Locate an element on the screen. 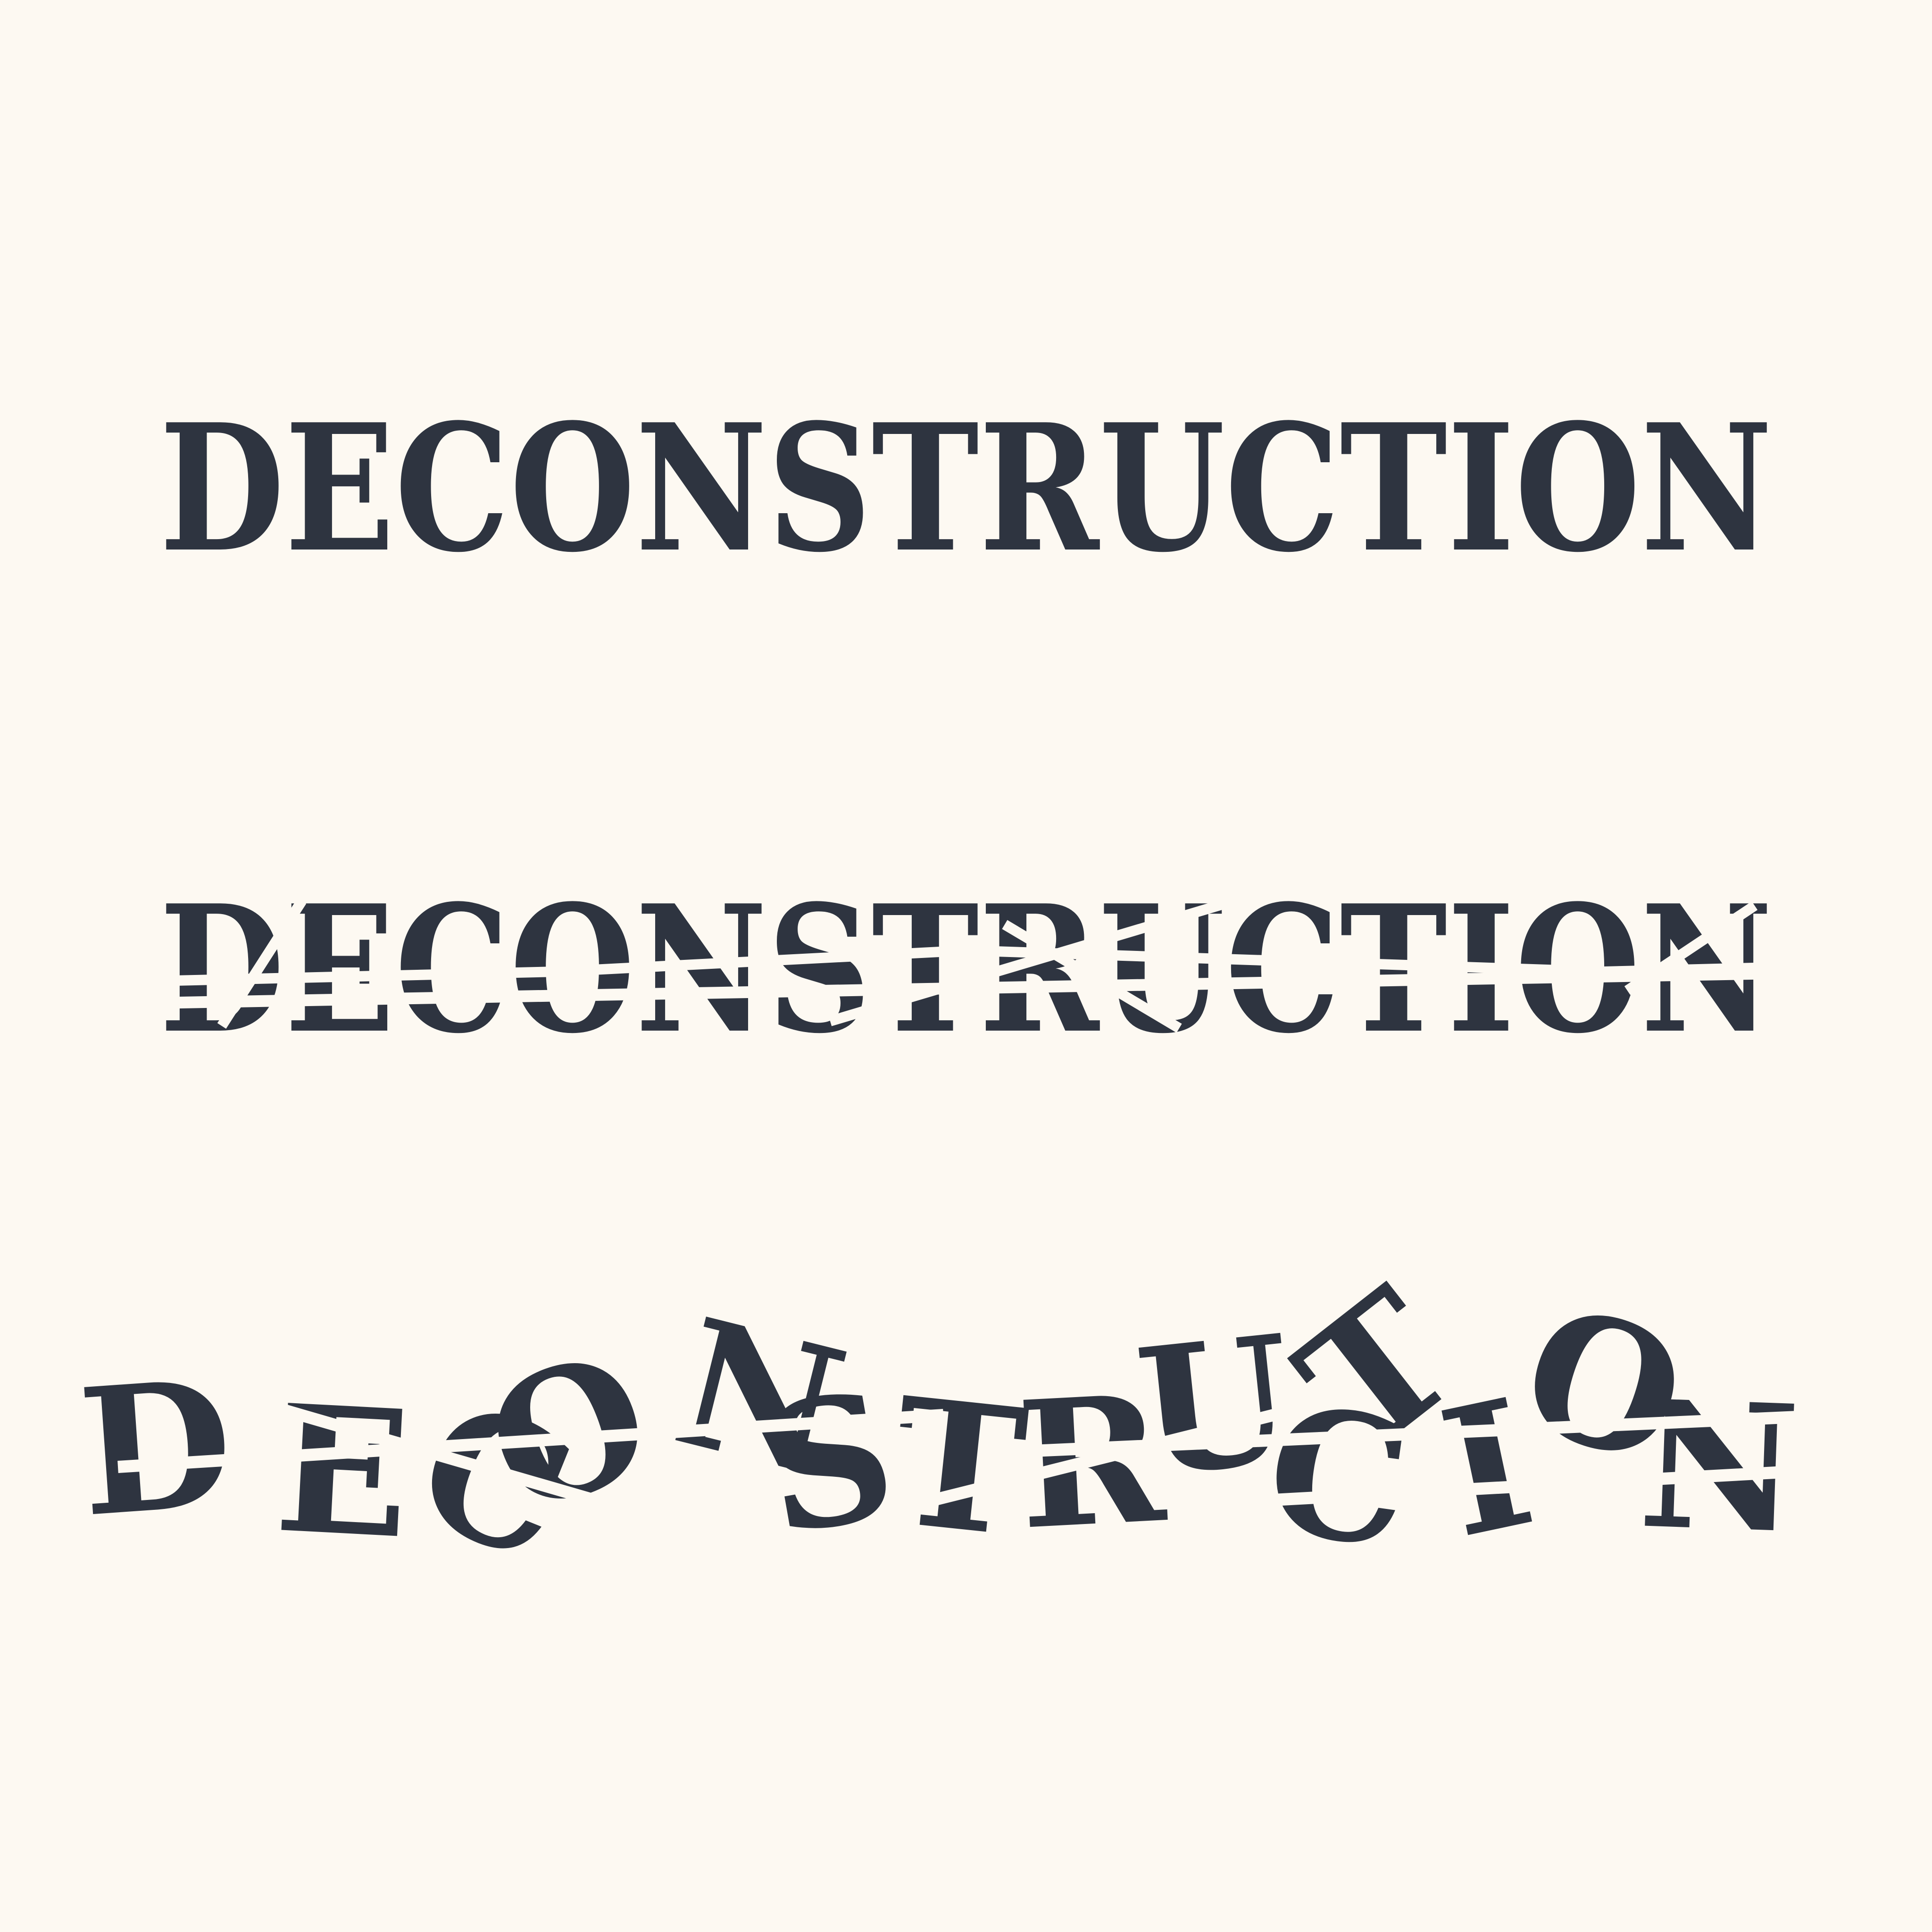 Image resolution: width=1932 pixels, height=1932 pixels. fracture-lines is located at coordinates (974, 962).